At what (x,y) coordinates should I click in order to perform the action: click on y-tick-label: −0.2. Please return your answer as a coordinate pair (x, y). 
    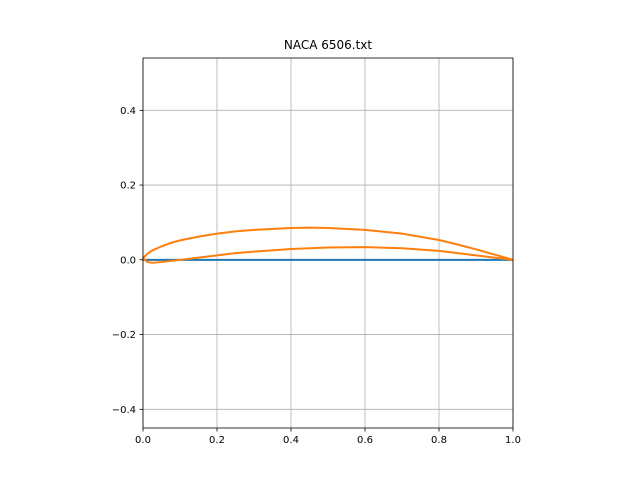
    Looking at the image, I should click on (124, 335).